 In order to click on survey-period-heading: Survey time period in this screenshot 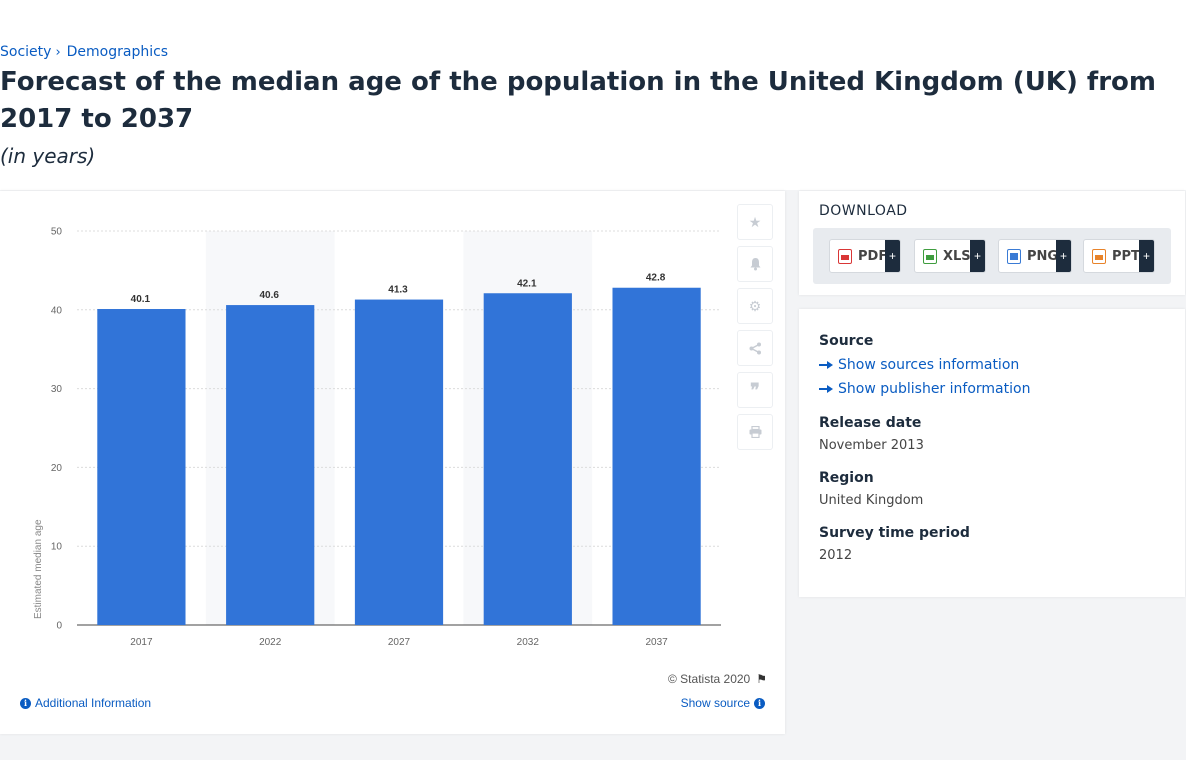, I will do `click(894, 533)`.